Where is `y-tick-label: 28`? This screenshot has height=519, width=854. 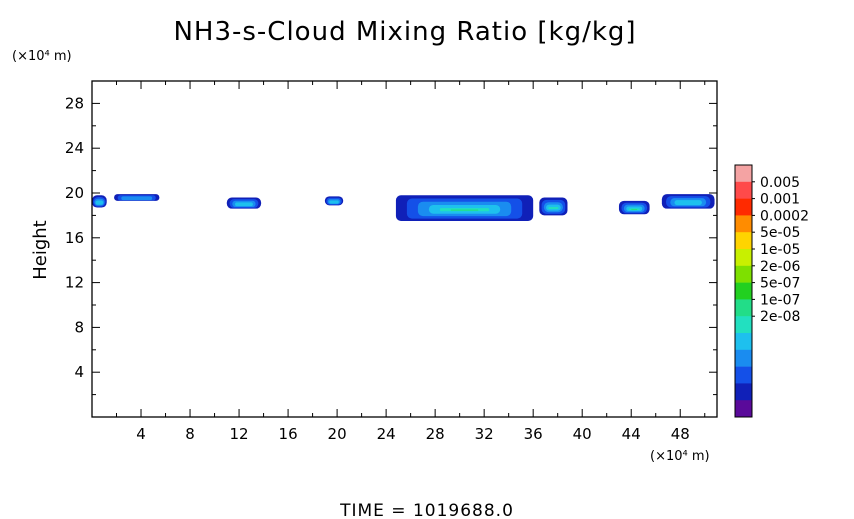 y-tick-label: 28 is located at coordinates (74, 103).